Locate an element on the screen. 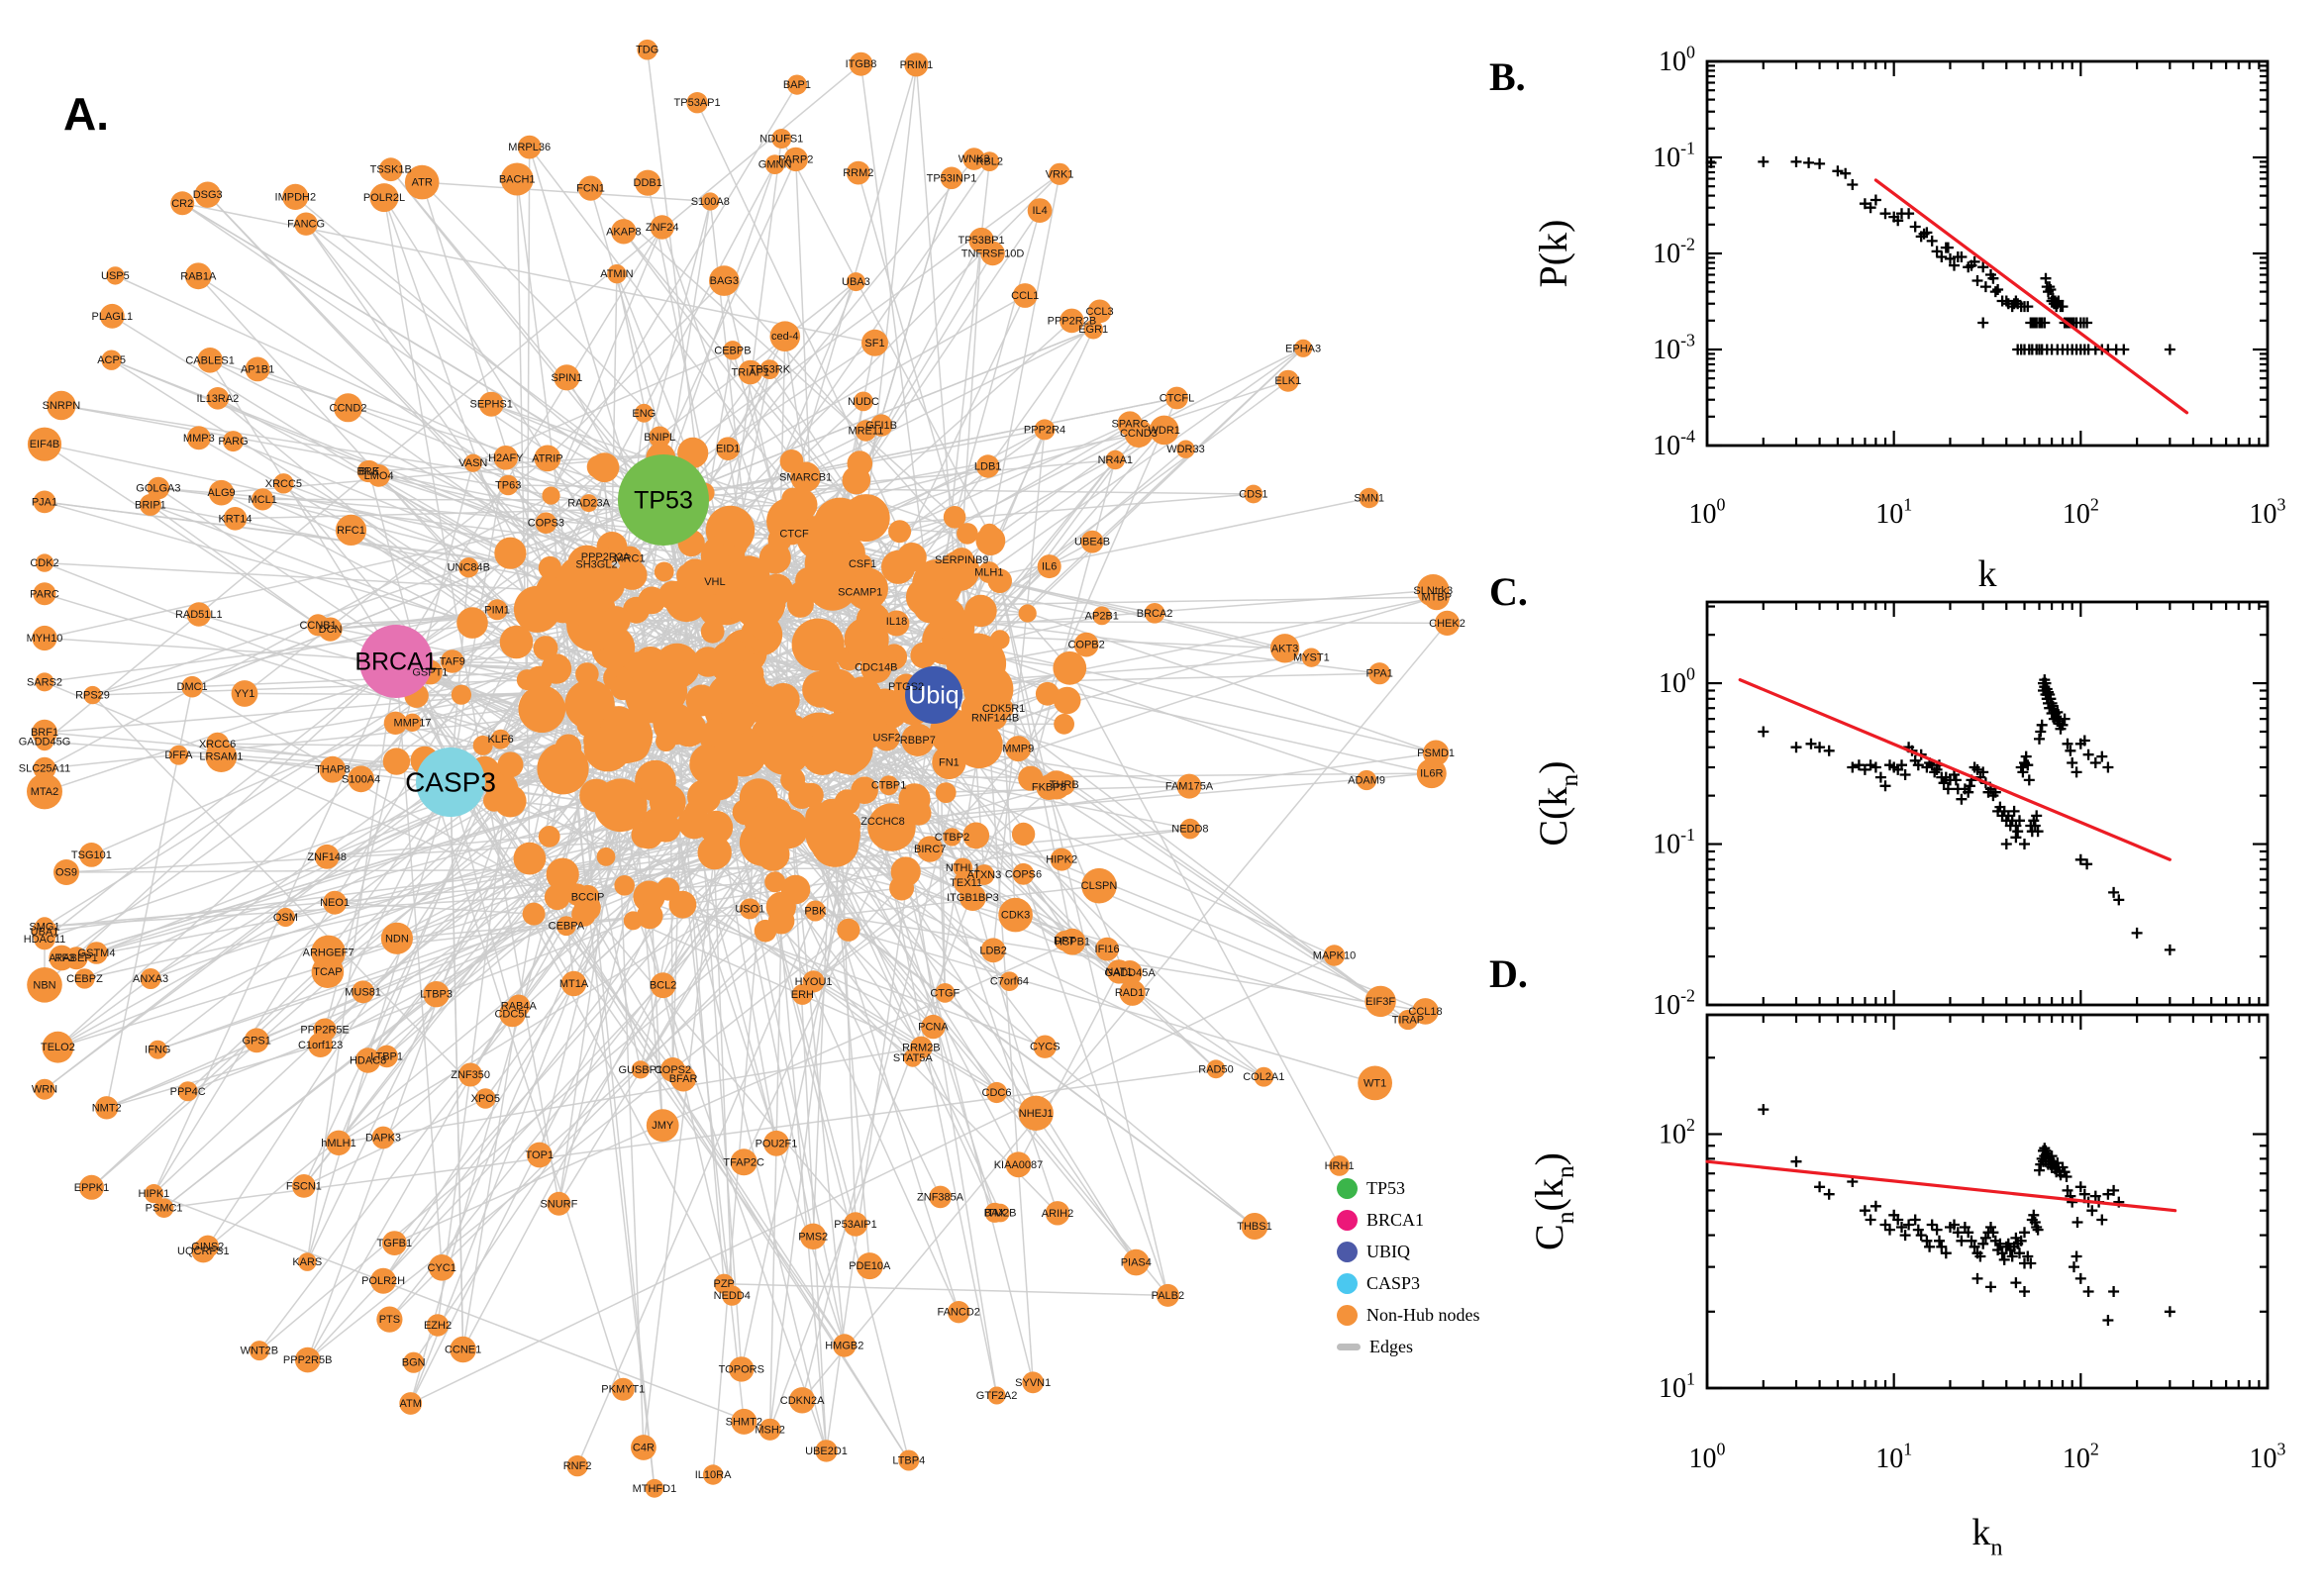  node-label: ATM is located at coordinates (410, 1404).